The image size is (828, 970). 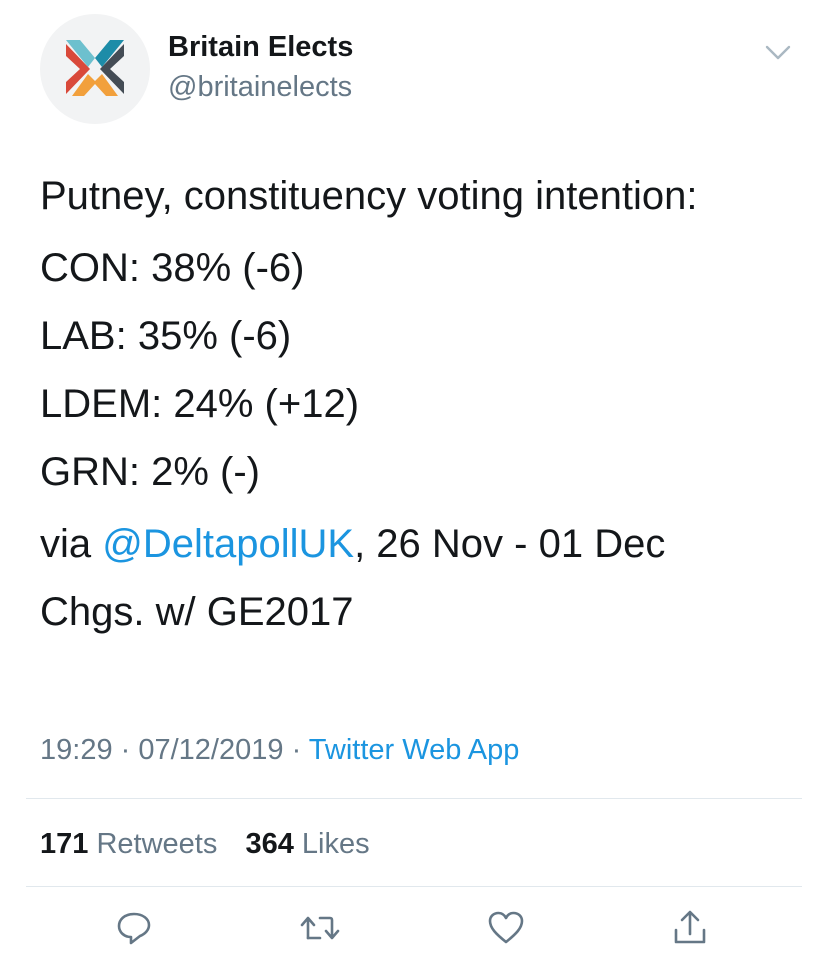 I want to click on likes-count: 364, so click(x=269, y=844).